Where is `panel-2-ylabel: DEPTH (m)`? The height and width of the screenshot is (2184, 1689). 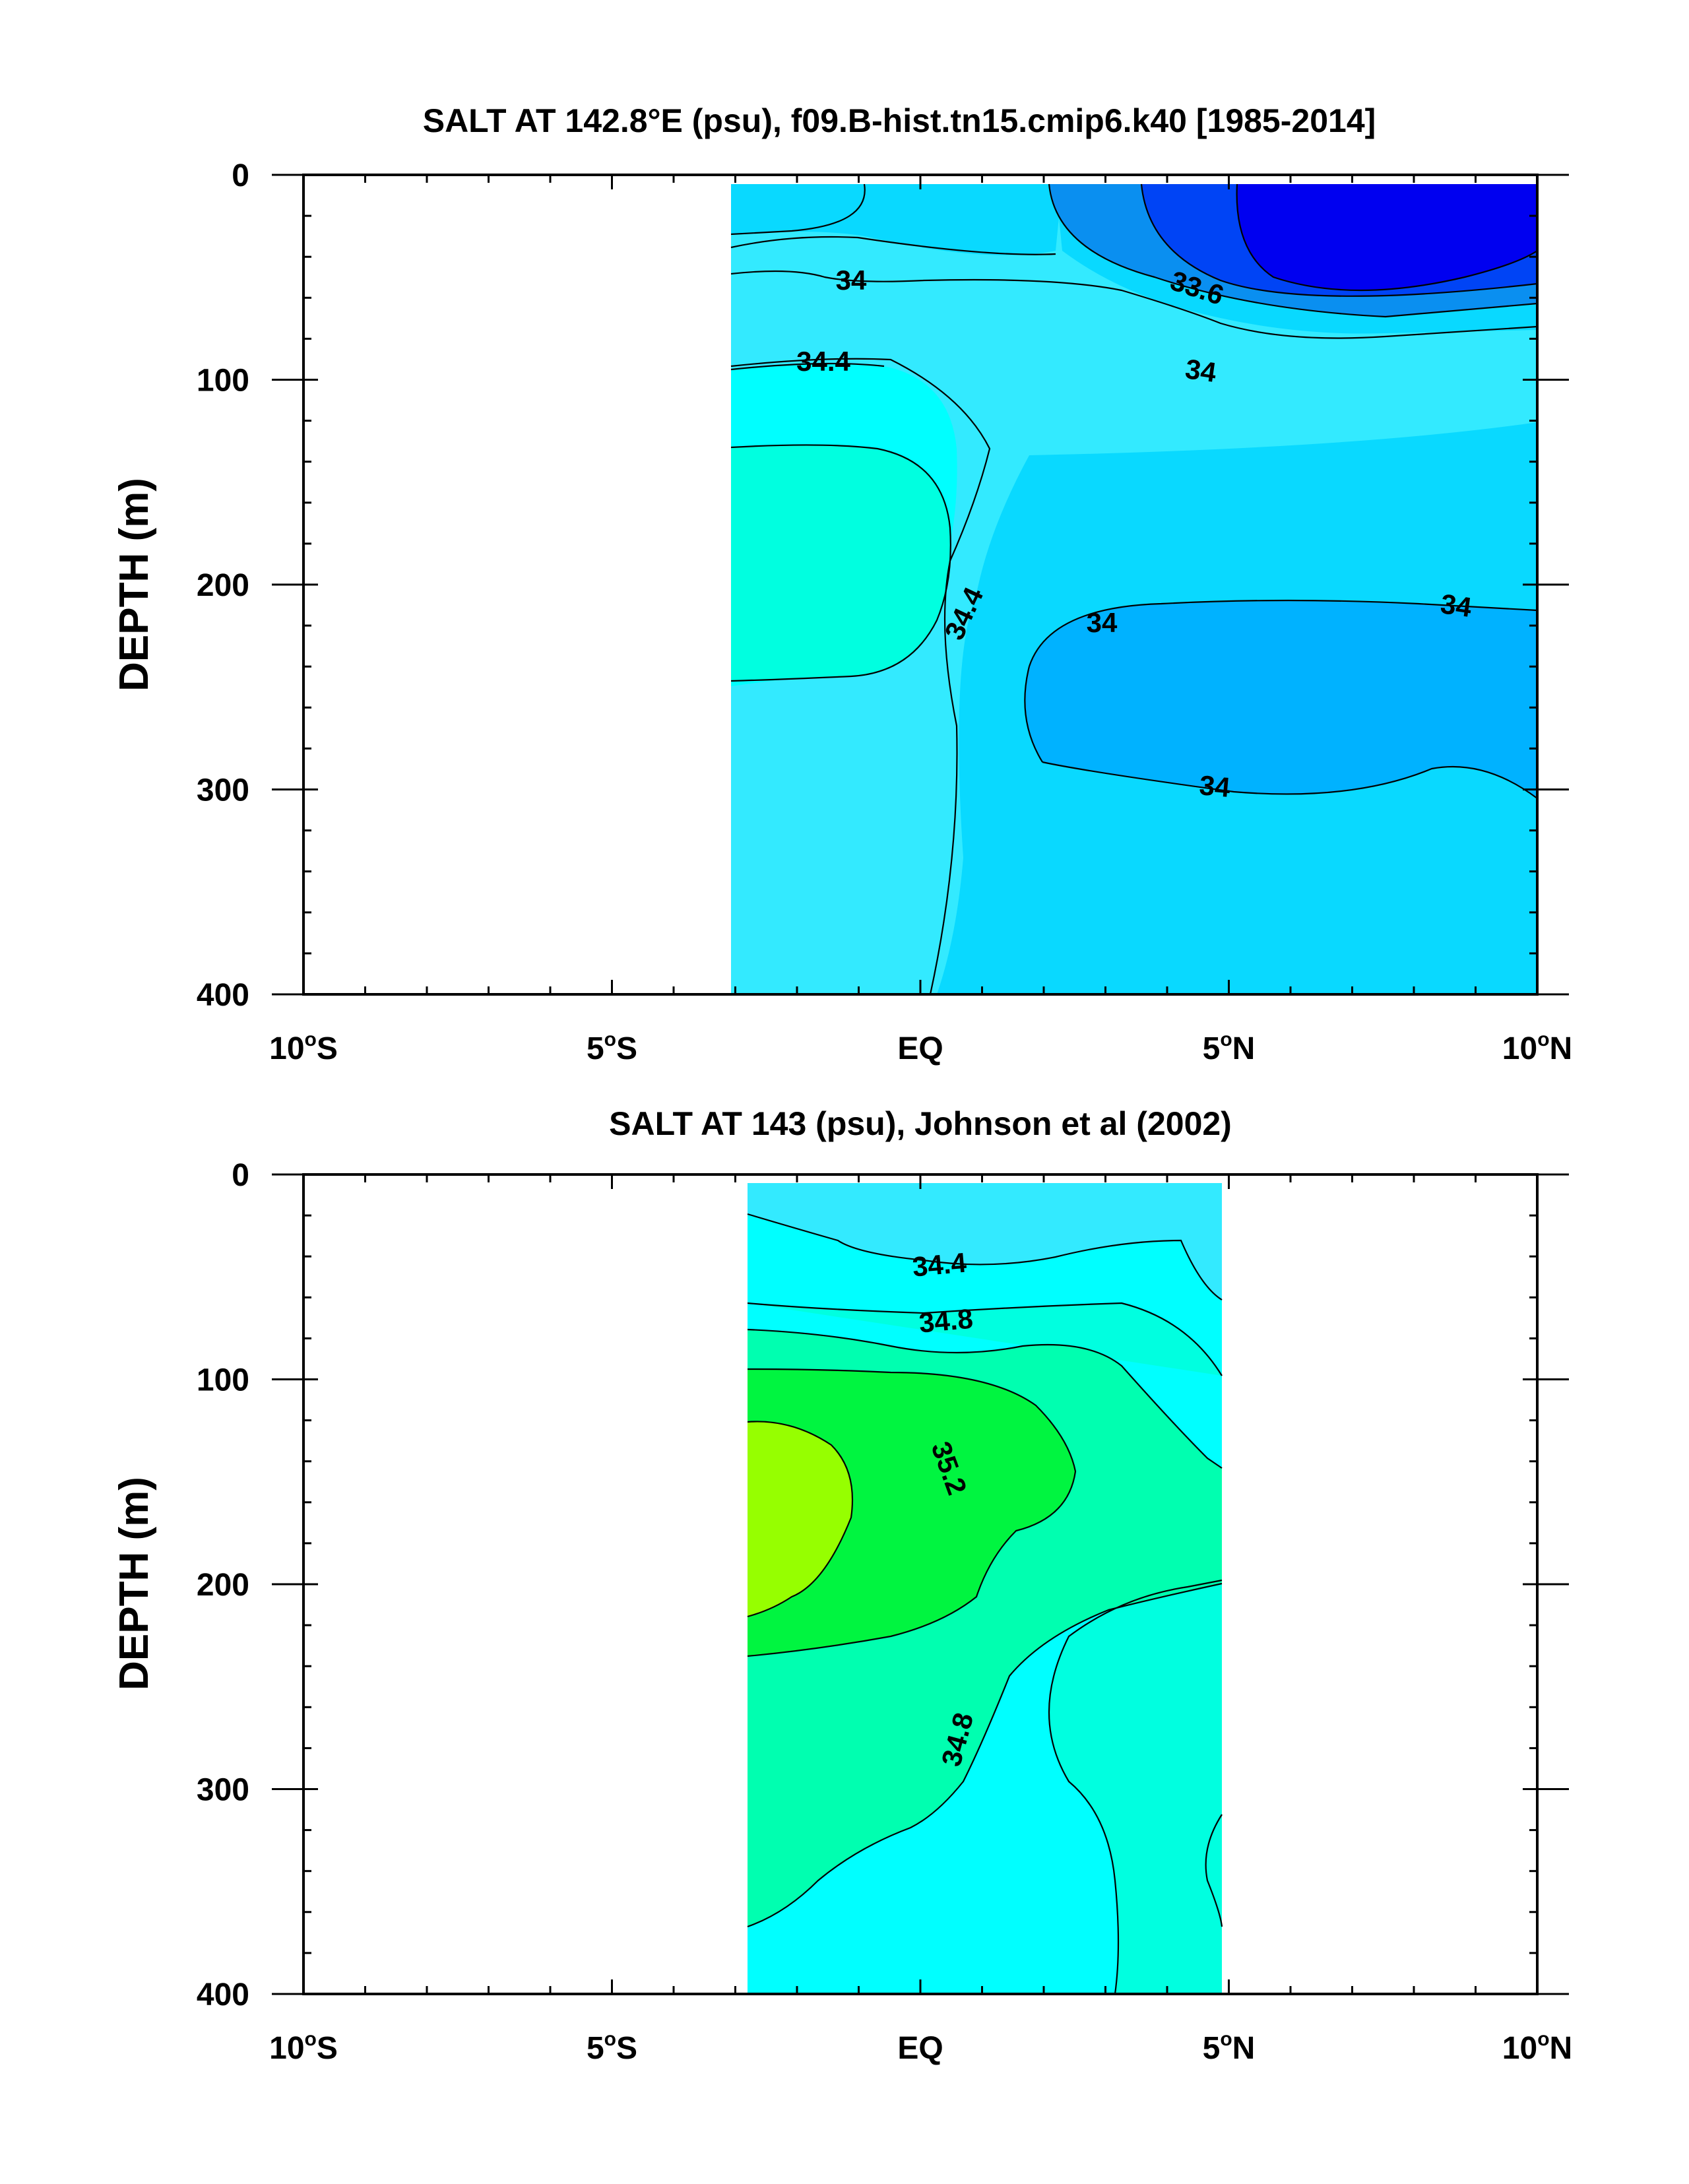
panel-2-ylabel: DEPTH (m) is located at coordinates (134, 1583).